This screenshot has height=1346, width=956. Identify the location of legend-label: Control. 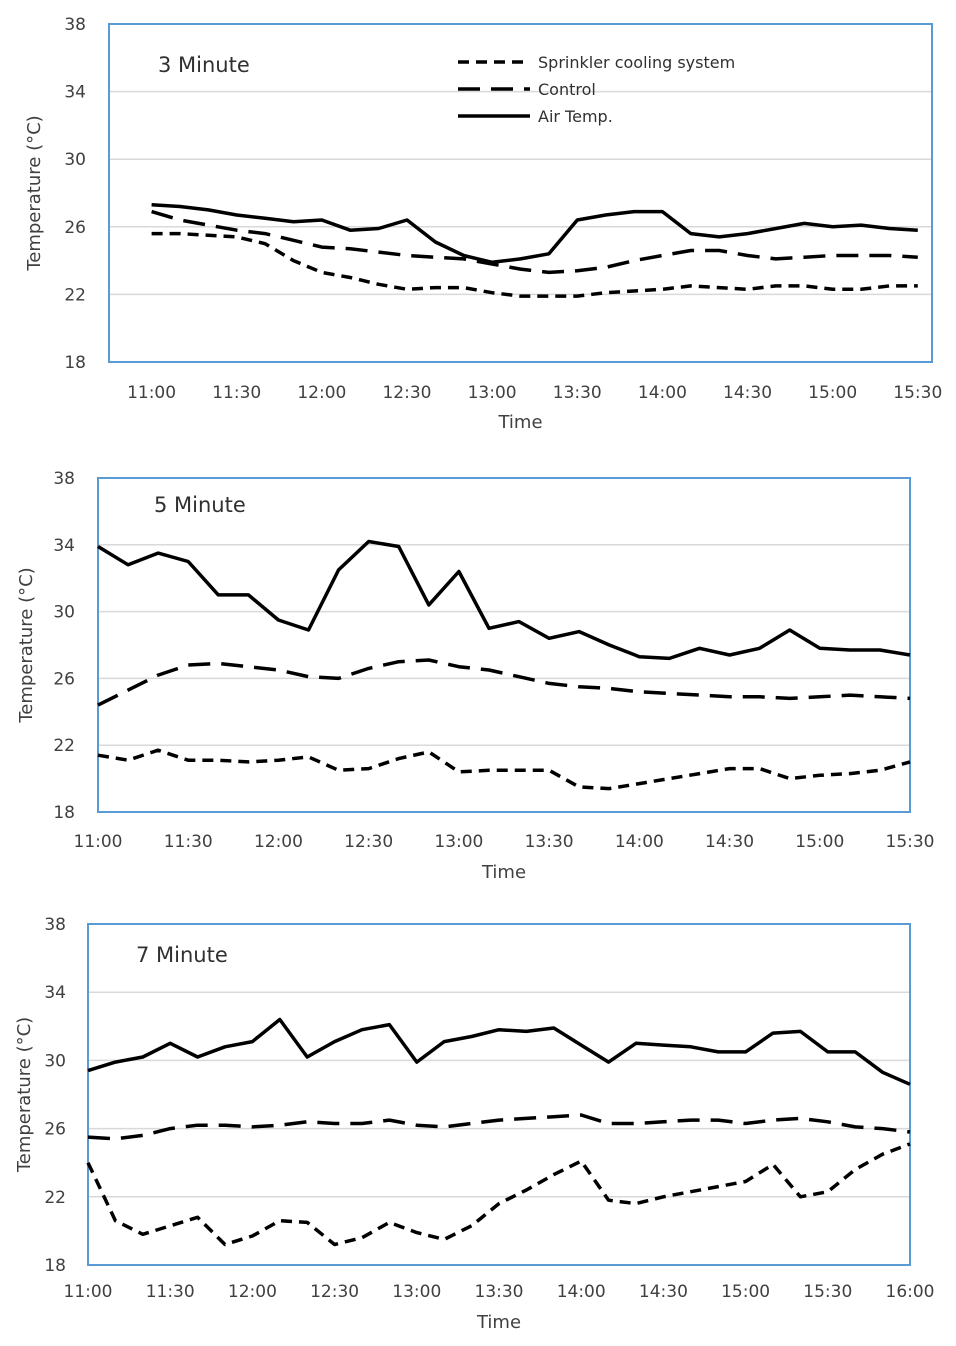
(567, 89).